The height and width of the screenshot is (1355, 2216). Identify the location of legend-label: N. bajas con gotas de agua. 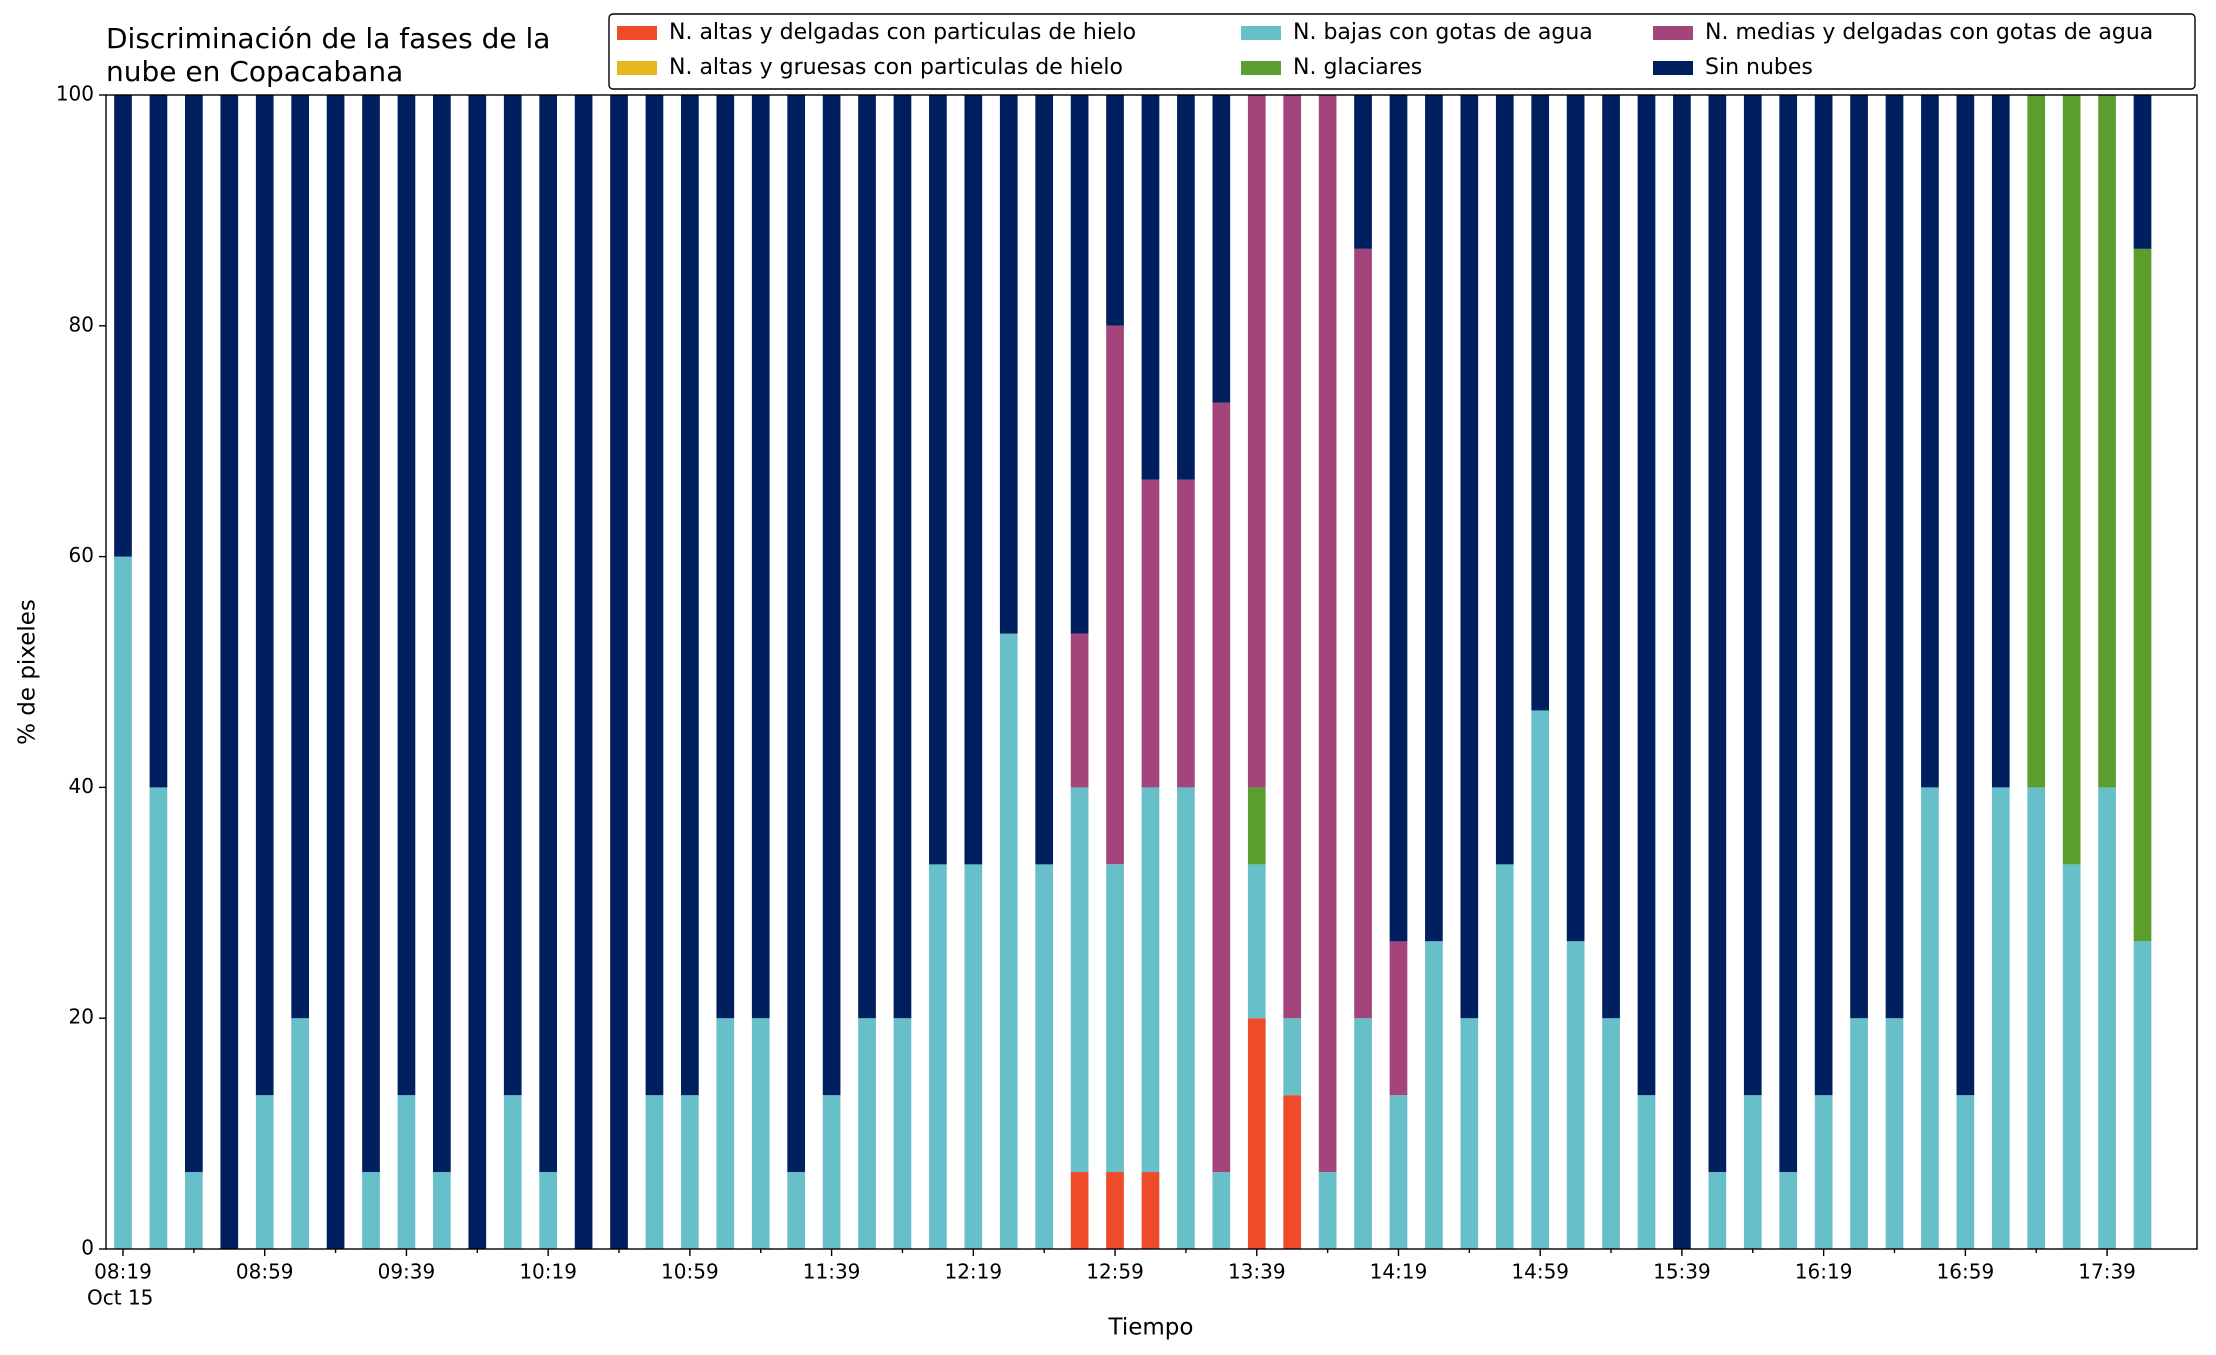
(1443, 32).